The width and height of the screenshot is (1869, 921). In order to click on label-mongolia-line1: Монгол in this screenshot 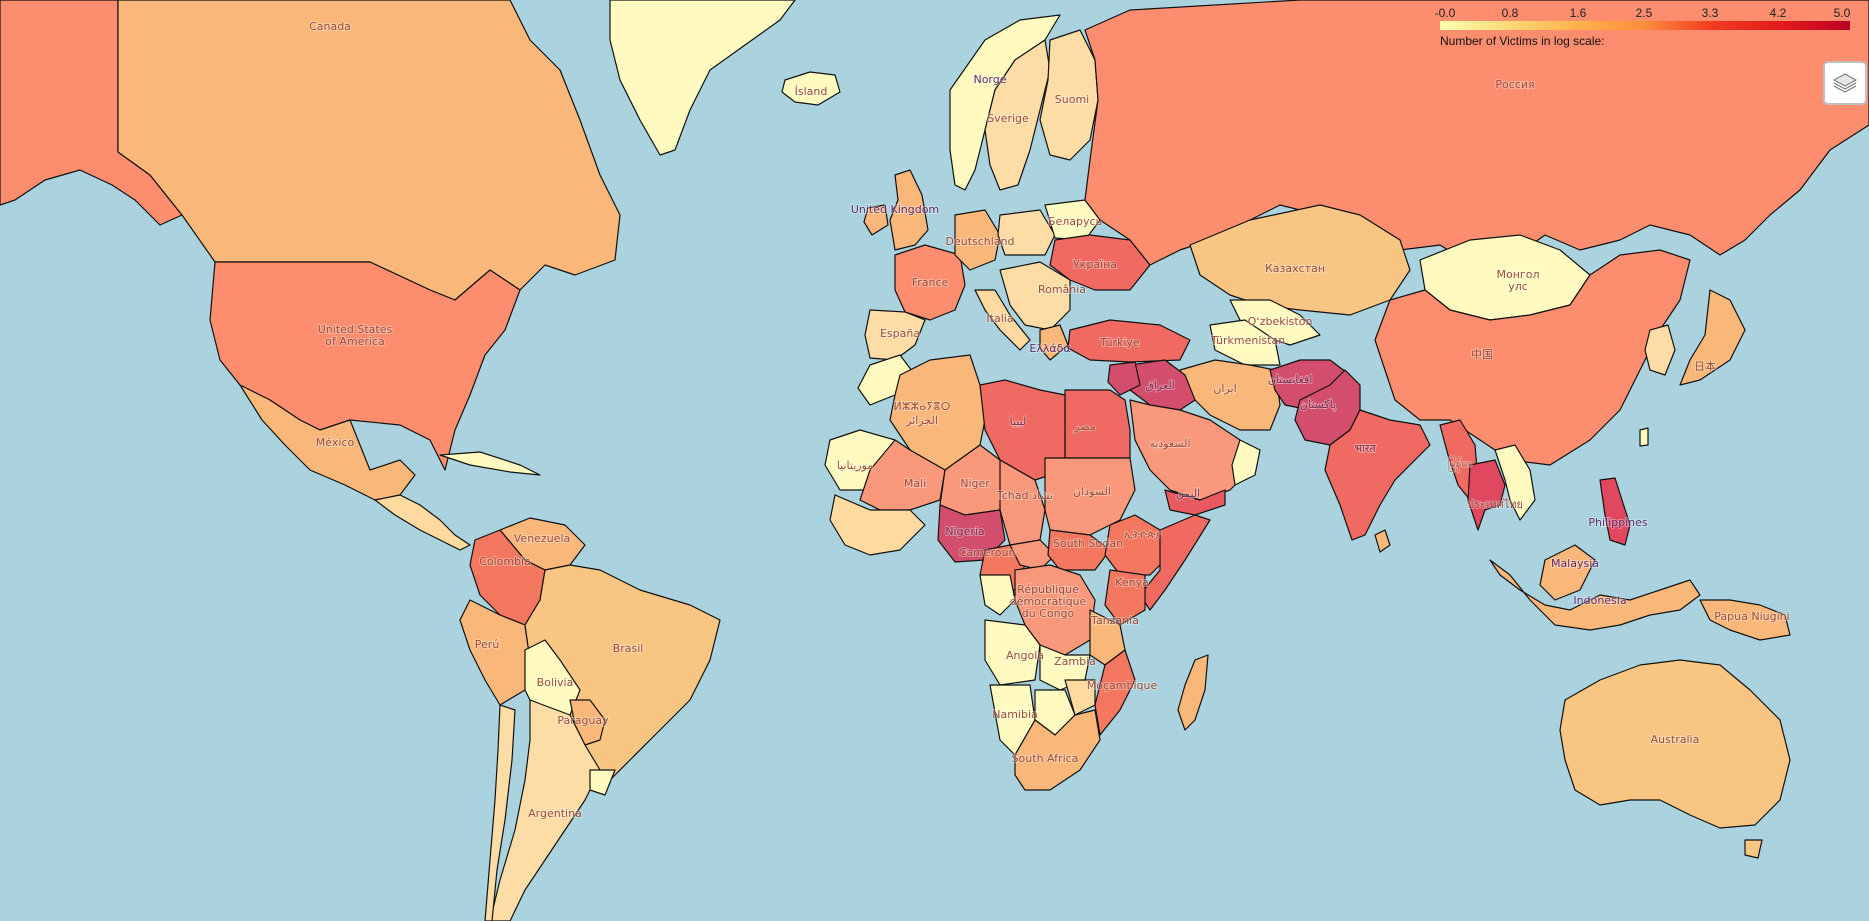, I will do `click(1518, 274)`.